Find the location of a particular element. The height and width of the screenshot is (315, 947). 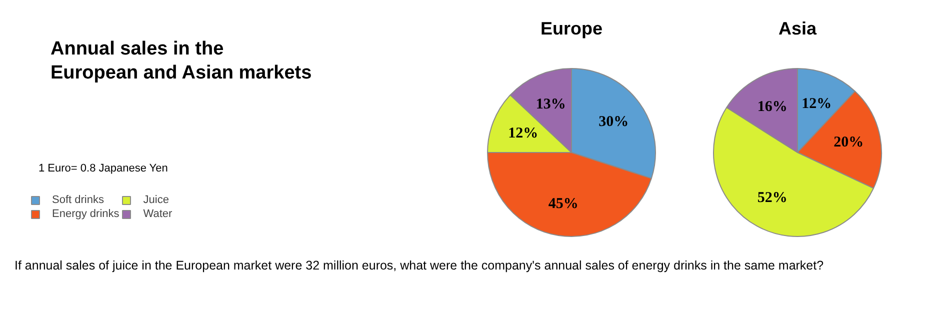

data-label: 52% is located at coordinates (772, 198).